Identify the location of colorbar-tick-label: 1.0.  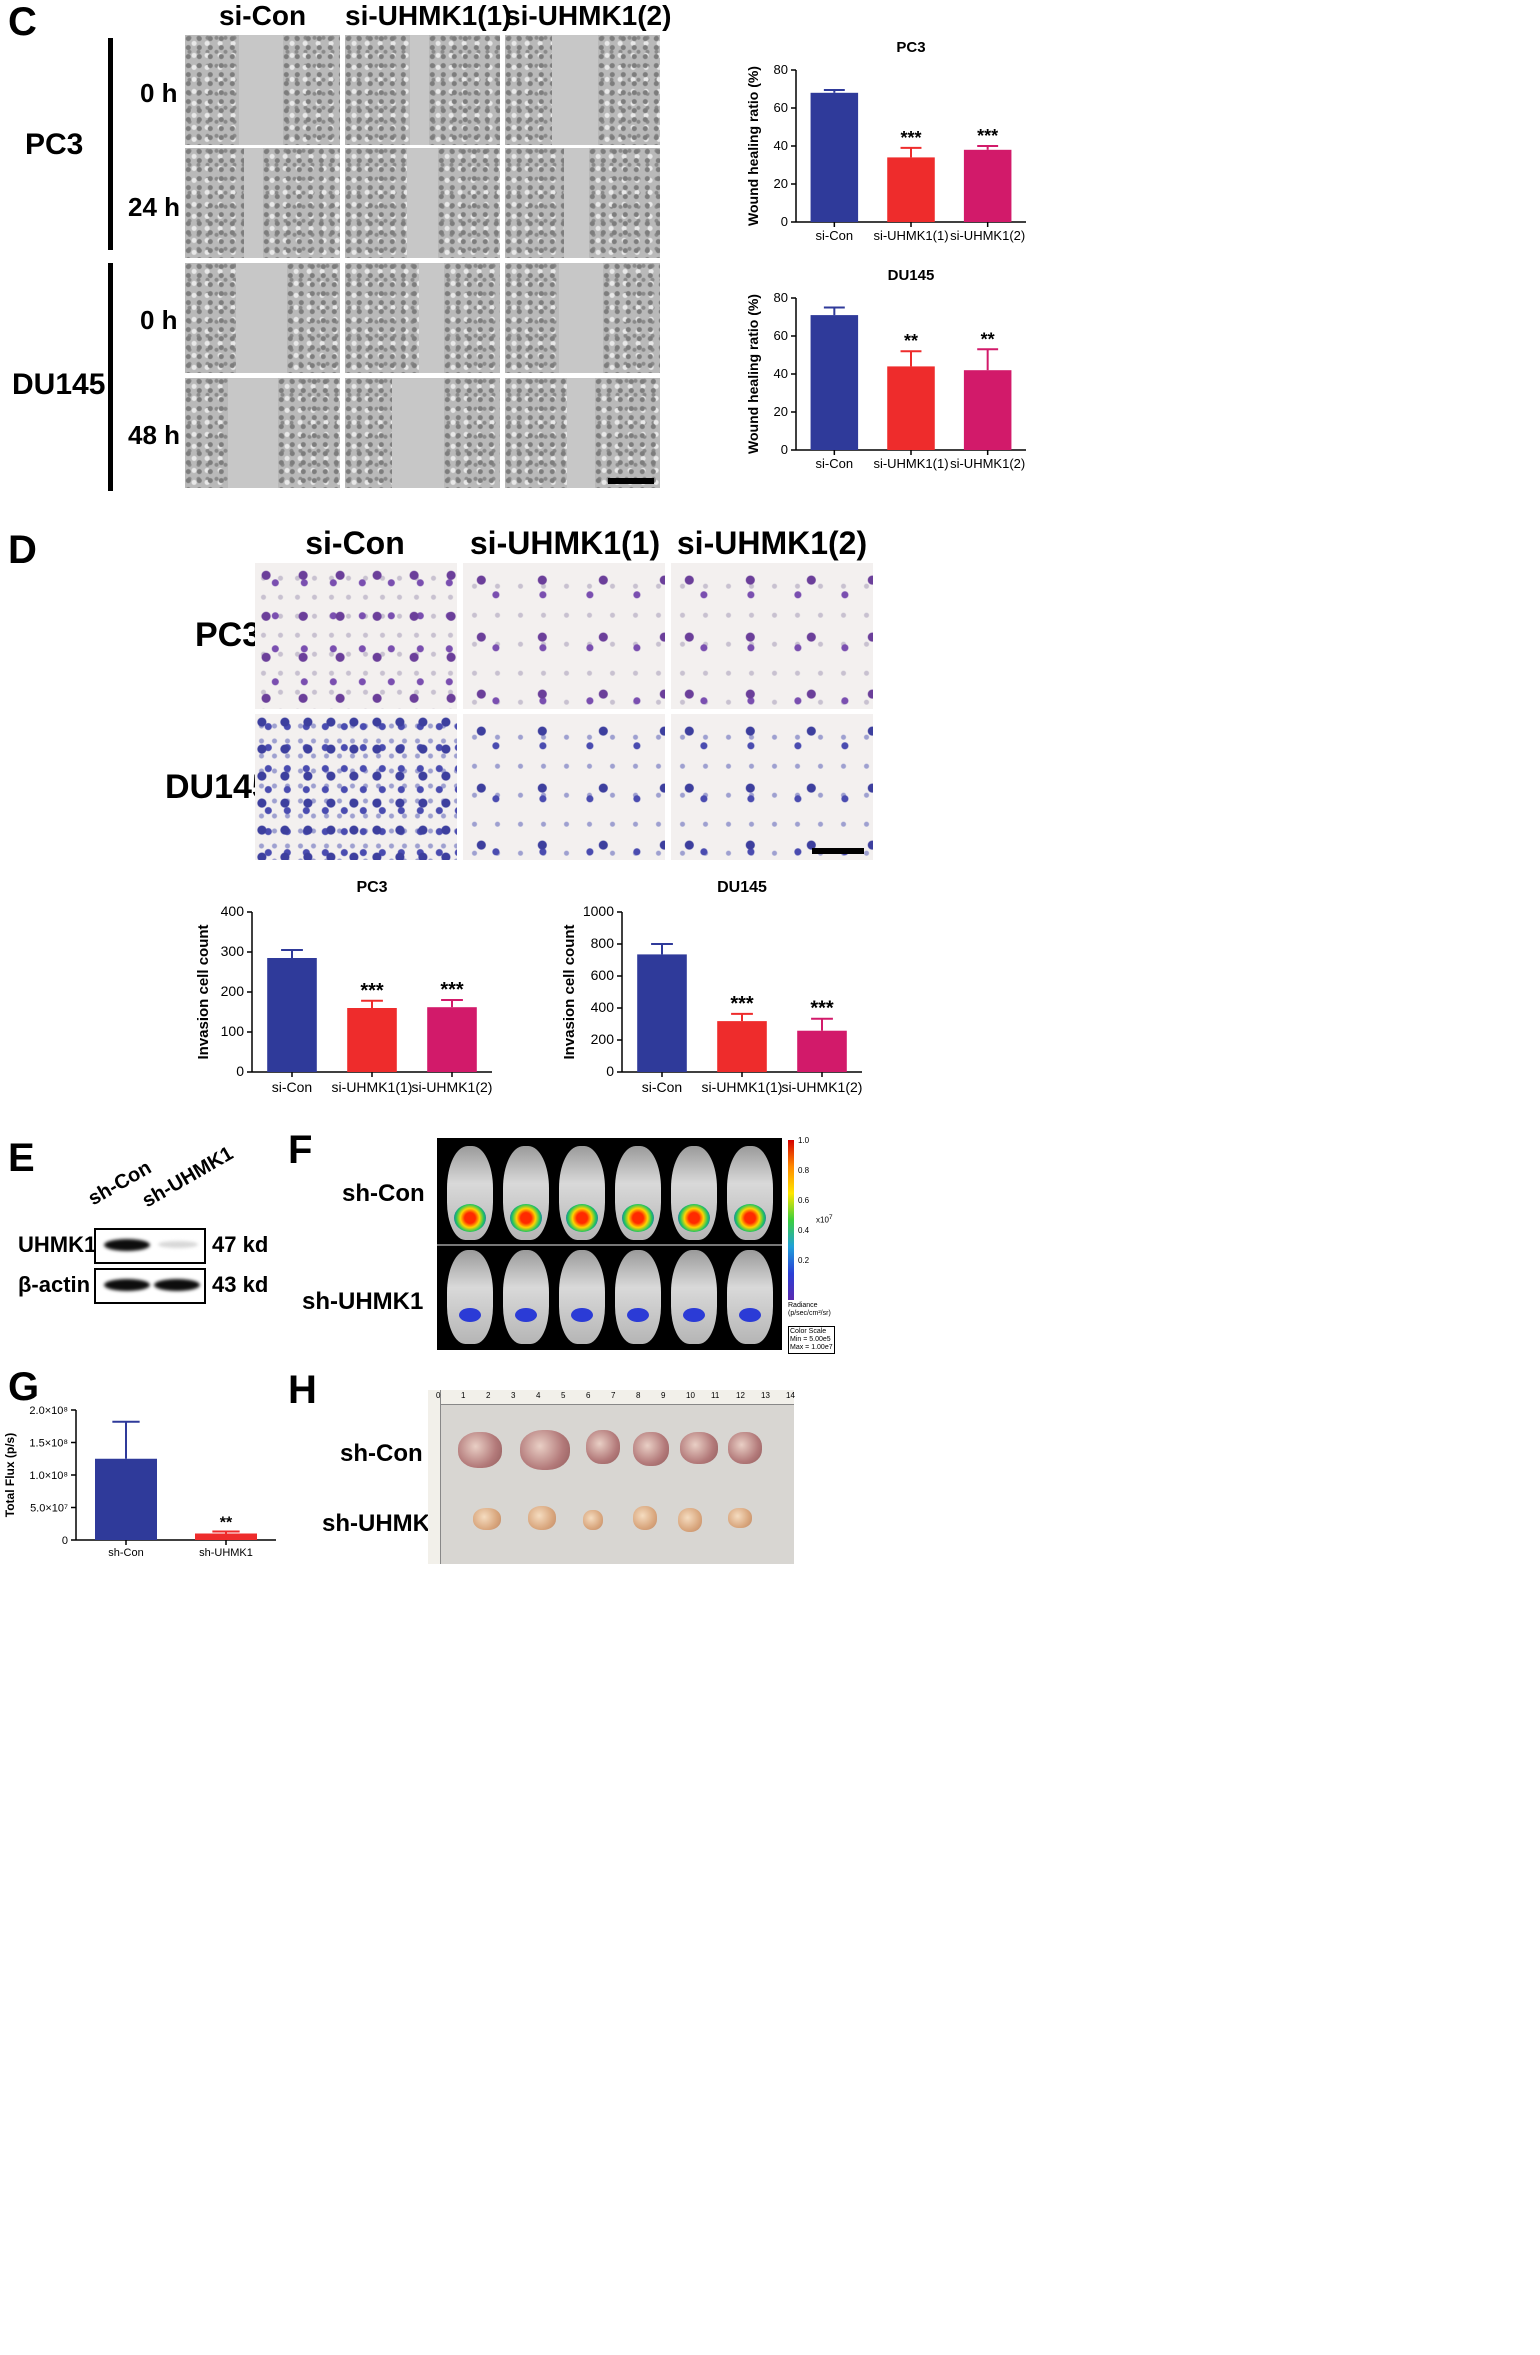
(804, 1140).